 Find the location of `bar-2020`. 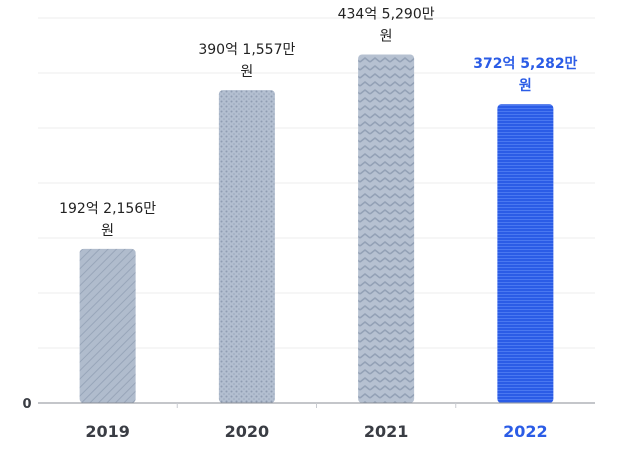

bar-2020 is located at coordinates (246, 246).